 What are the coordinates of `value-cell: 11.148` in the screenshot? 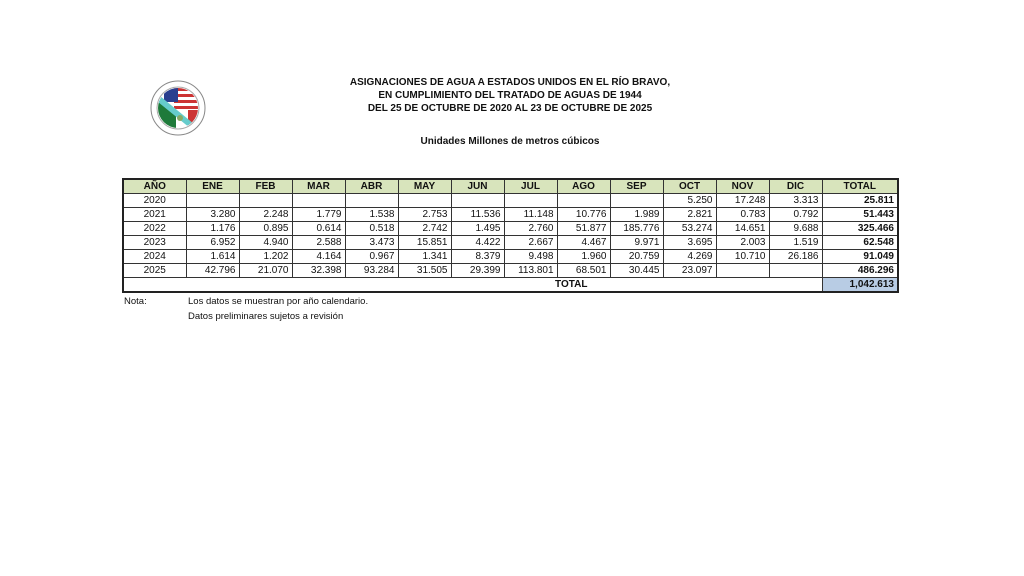 It's located at (530, 214).